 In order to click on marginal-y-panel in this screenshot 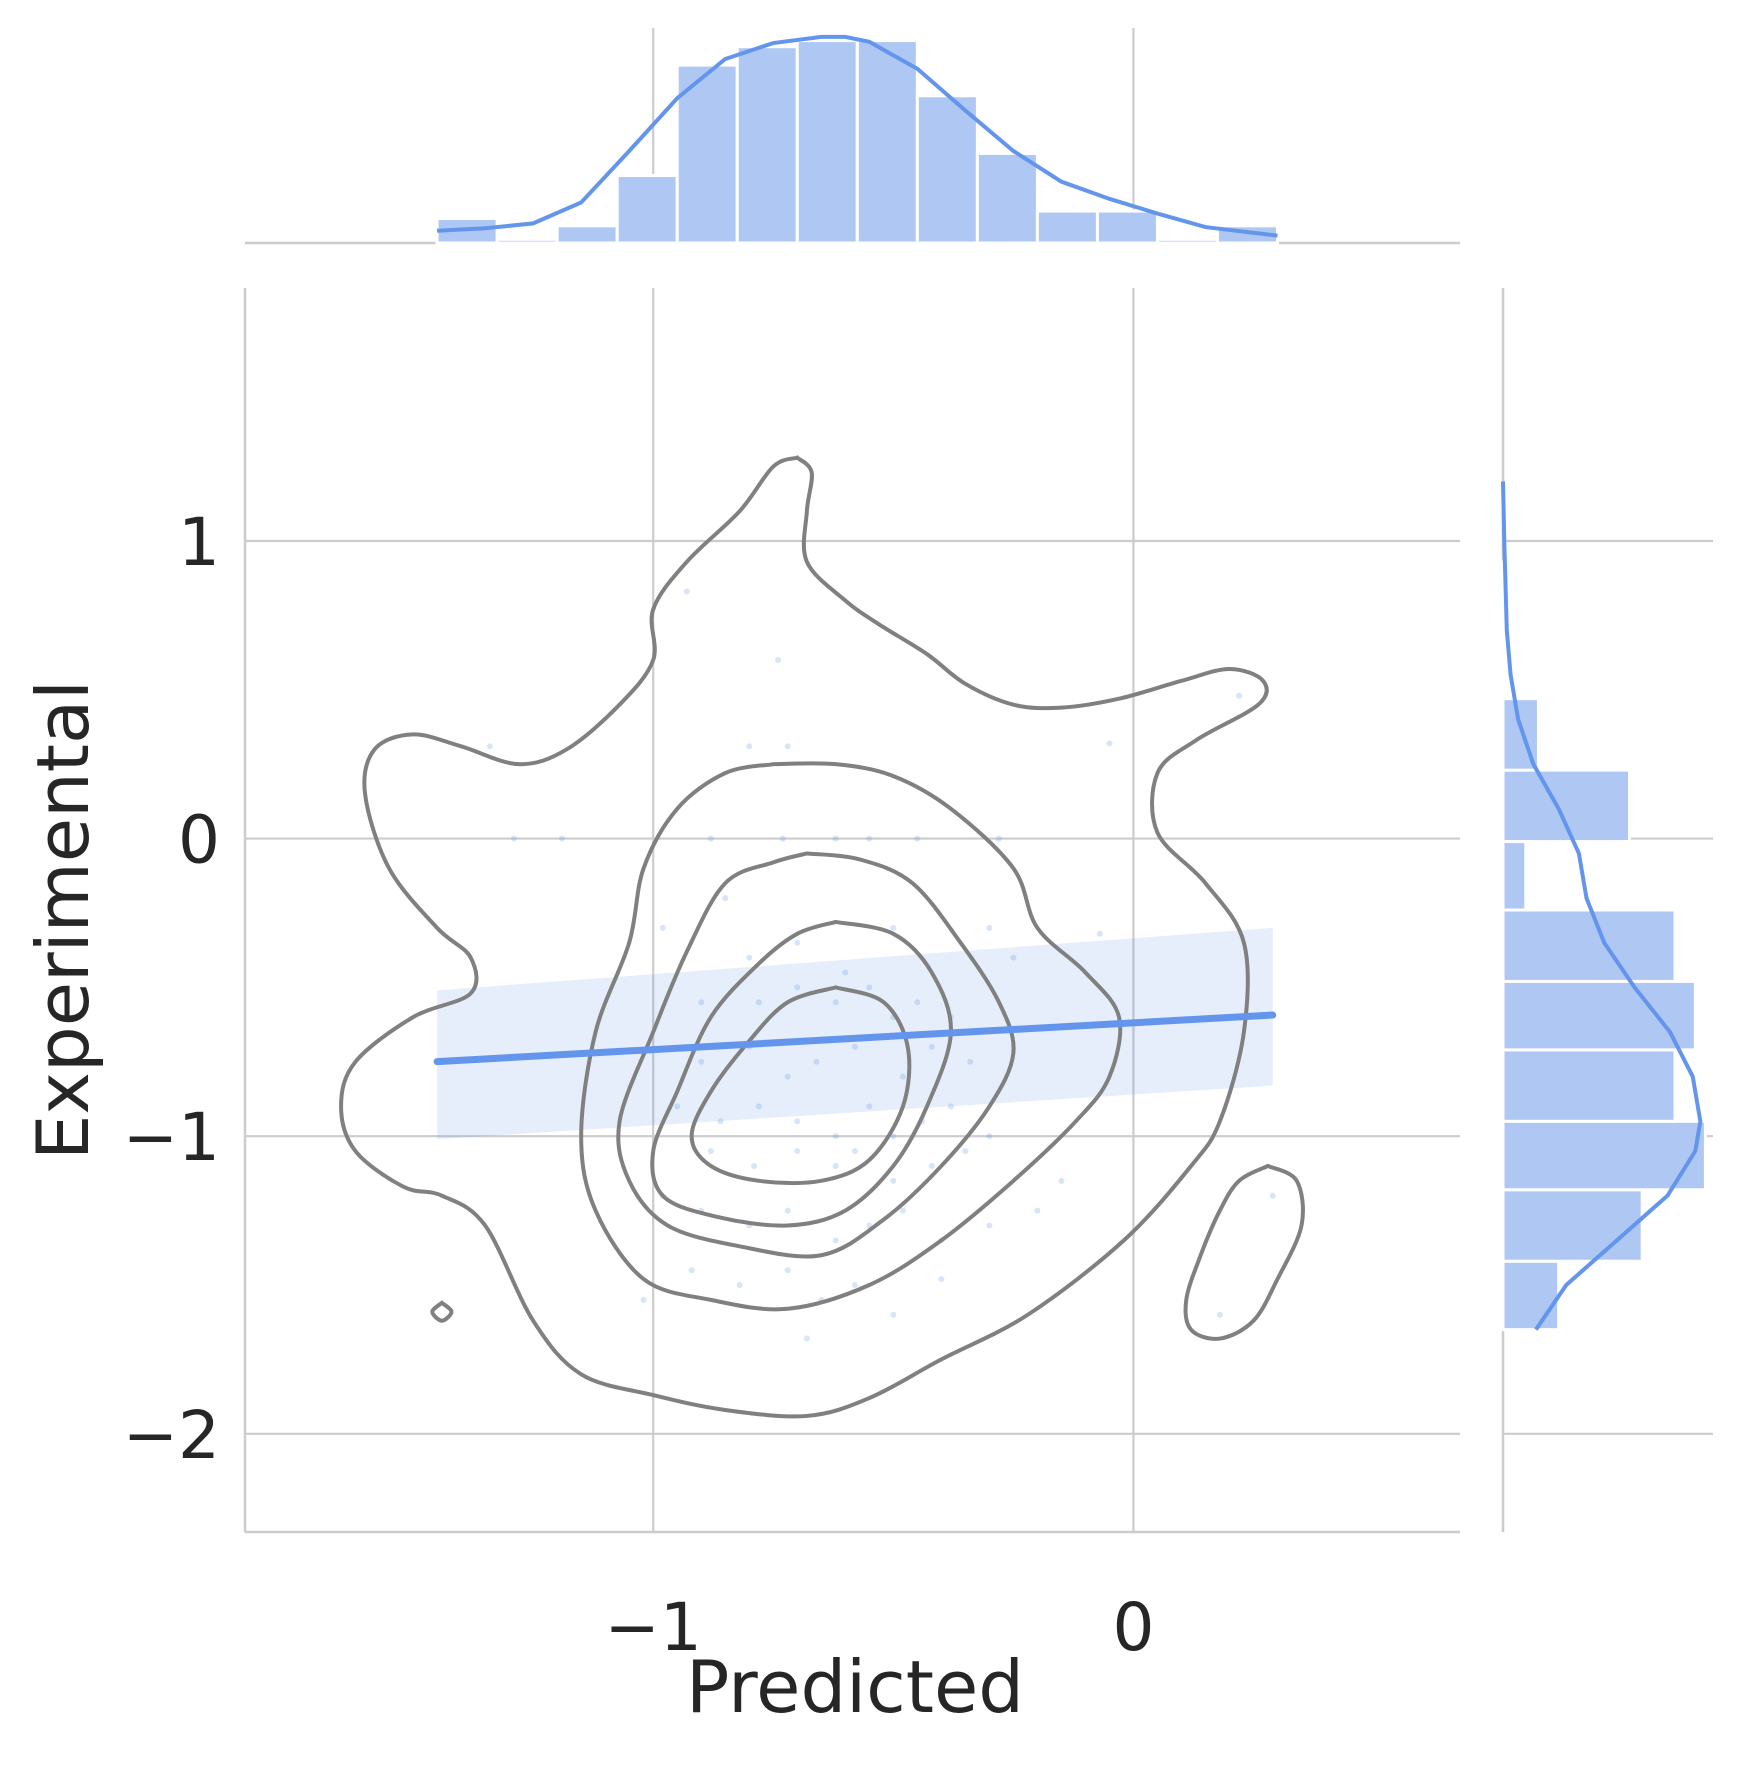, I will do `click(1607, 910)`.